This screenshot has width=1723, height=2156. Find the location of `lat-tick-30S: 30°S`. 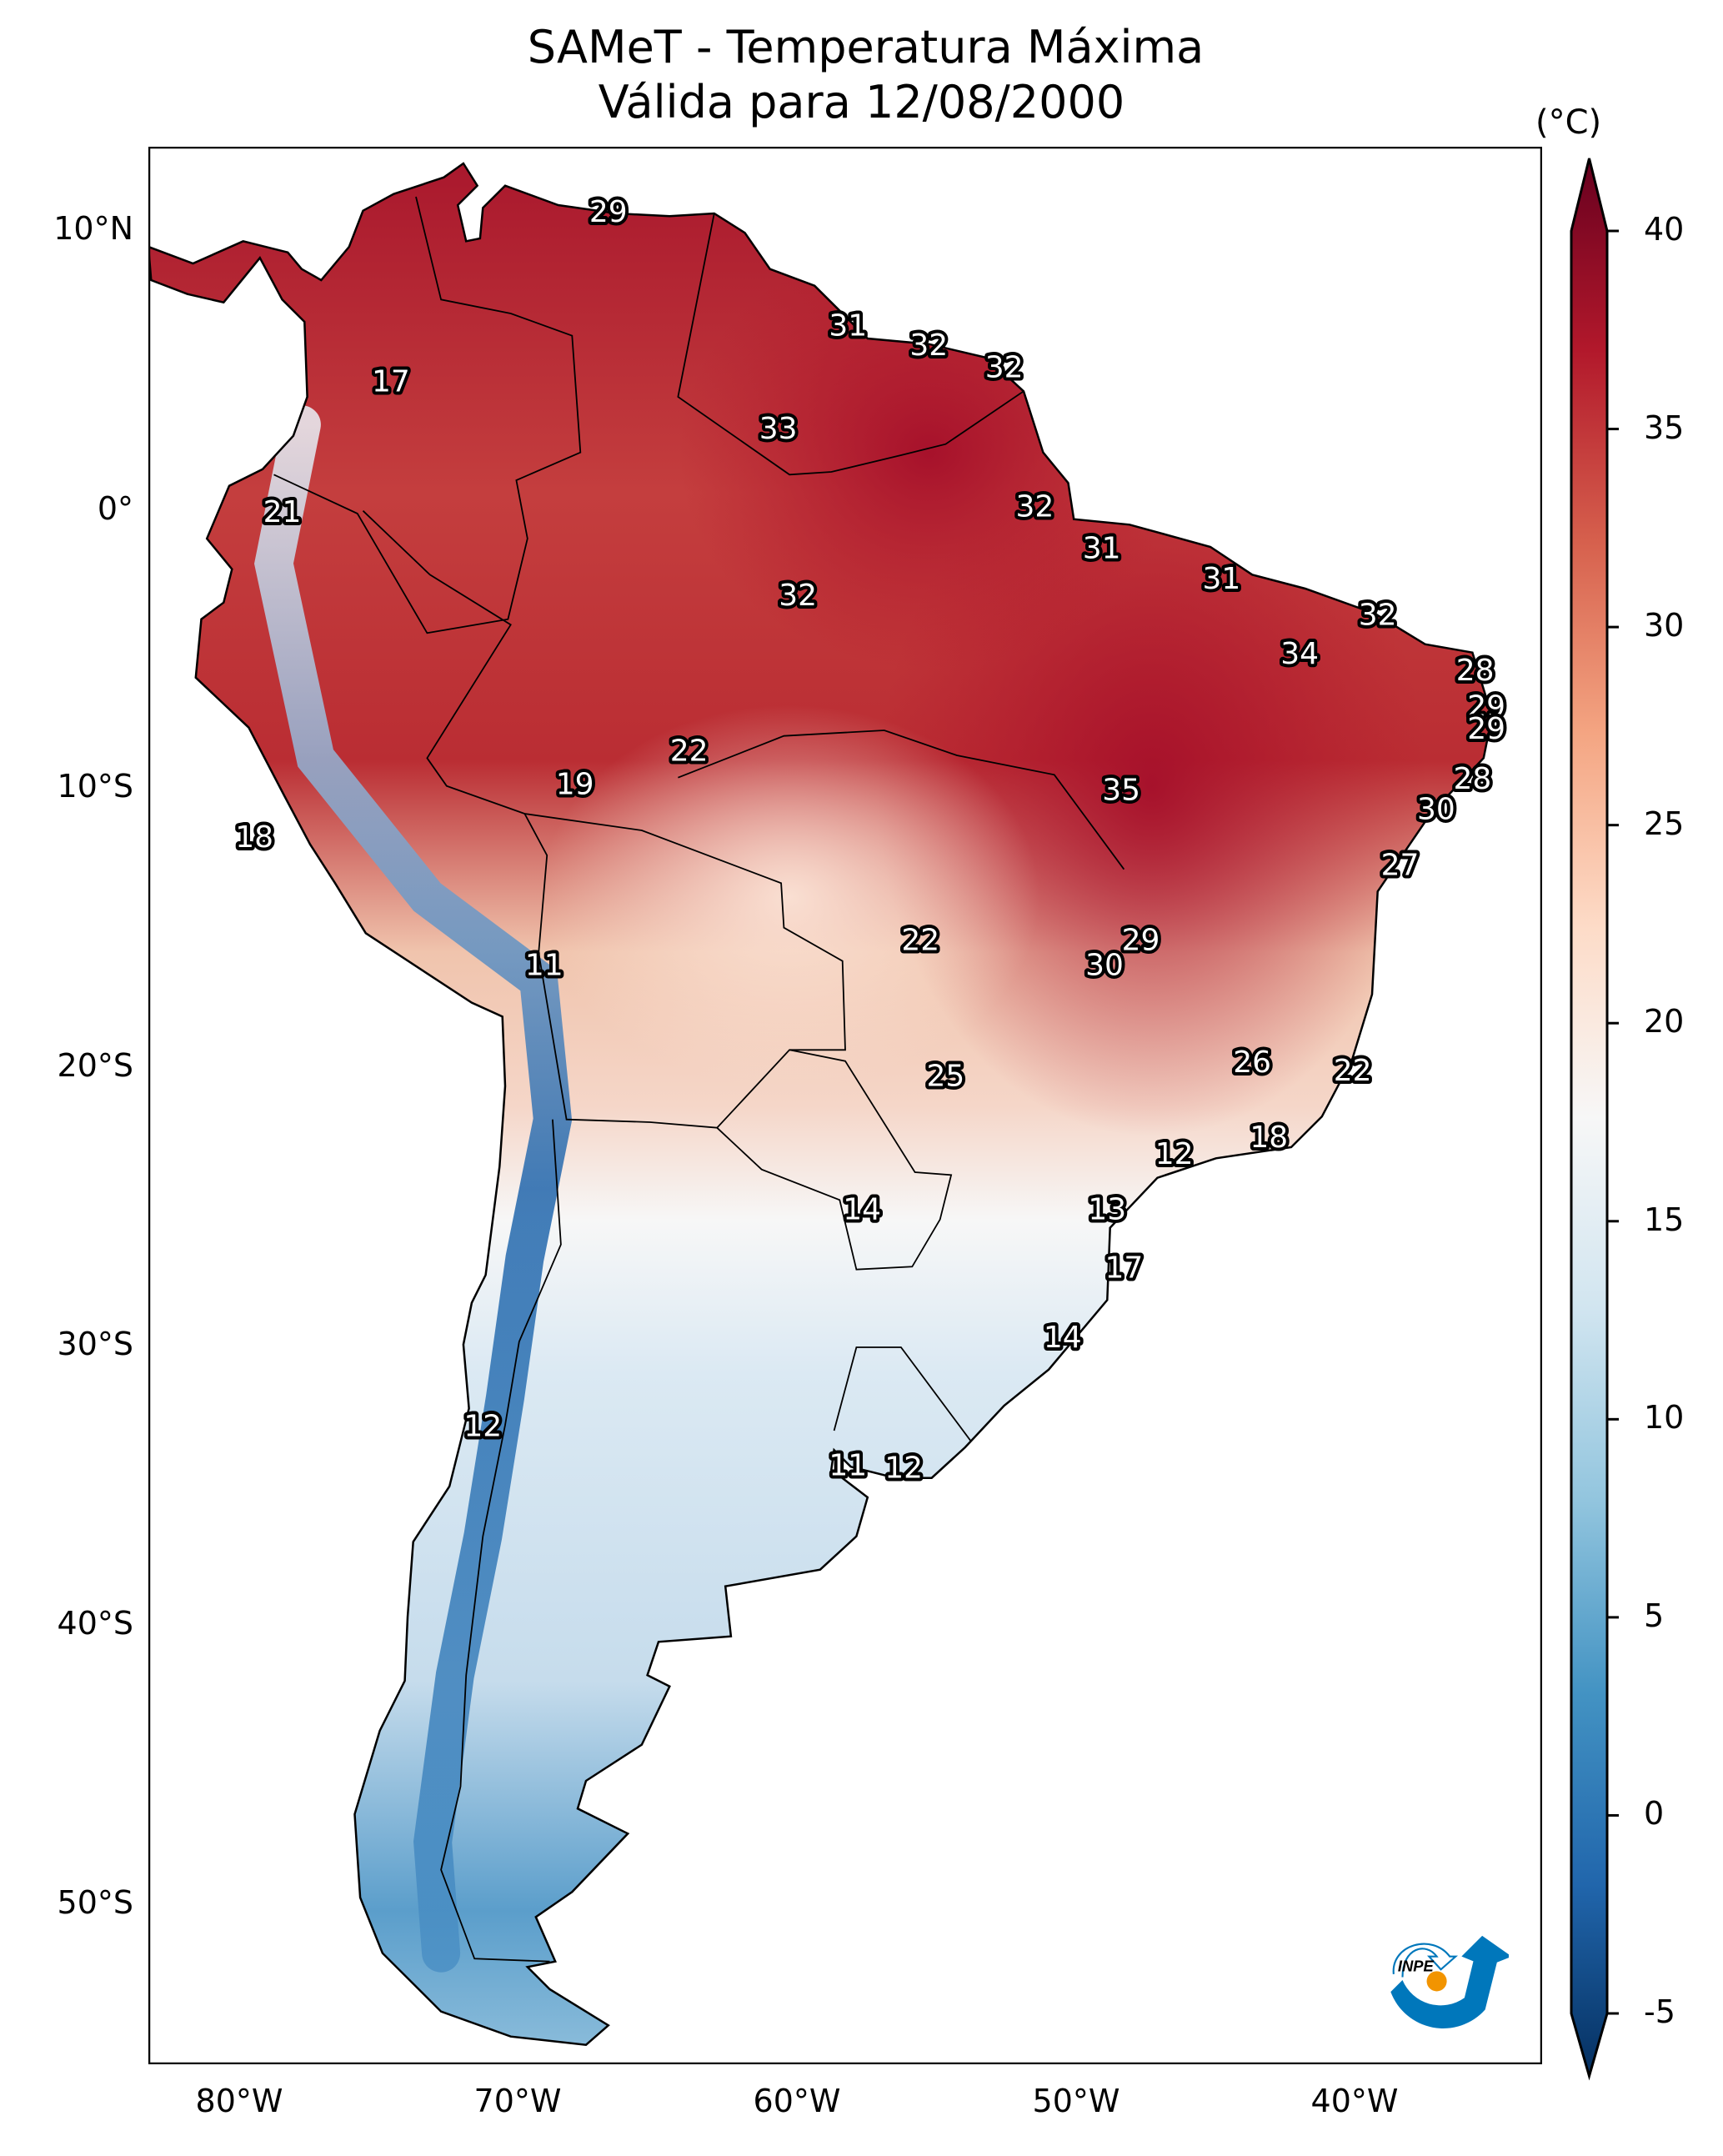

lat-tick-30S: 30°S is located at coordinates (95, 1344).